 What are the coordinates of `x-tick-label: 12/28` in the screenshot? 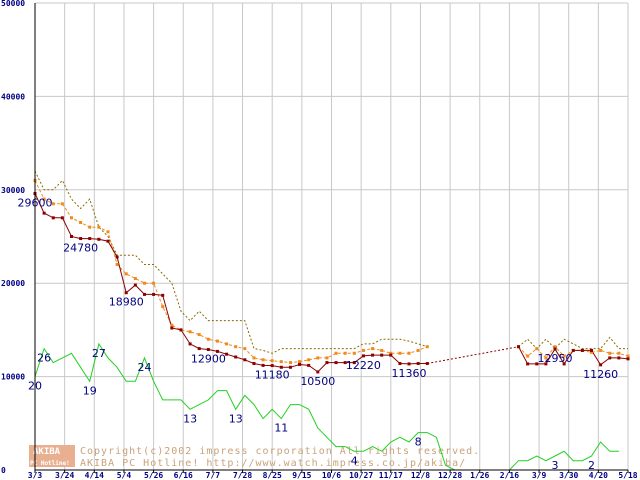 It's located at (450, 475).